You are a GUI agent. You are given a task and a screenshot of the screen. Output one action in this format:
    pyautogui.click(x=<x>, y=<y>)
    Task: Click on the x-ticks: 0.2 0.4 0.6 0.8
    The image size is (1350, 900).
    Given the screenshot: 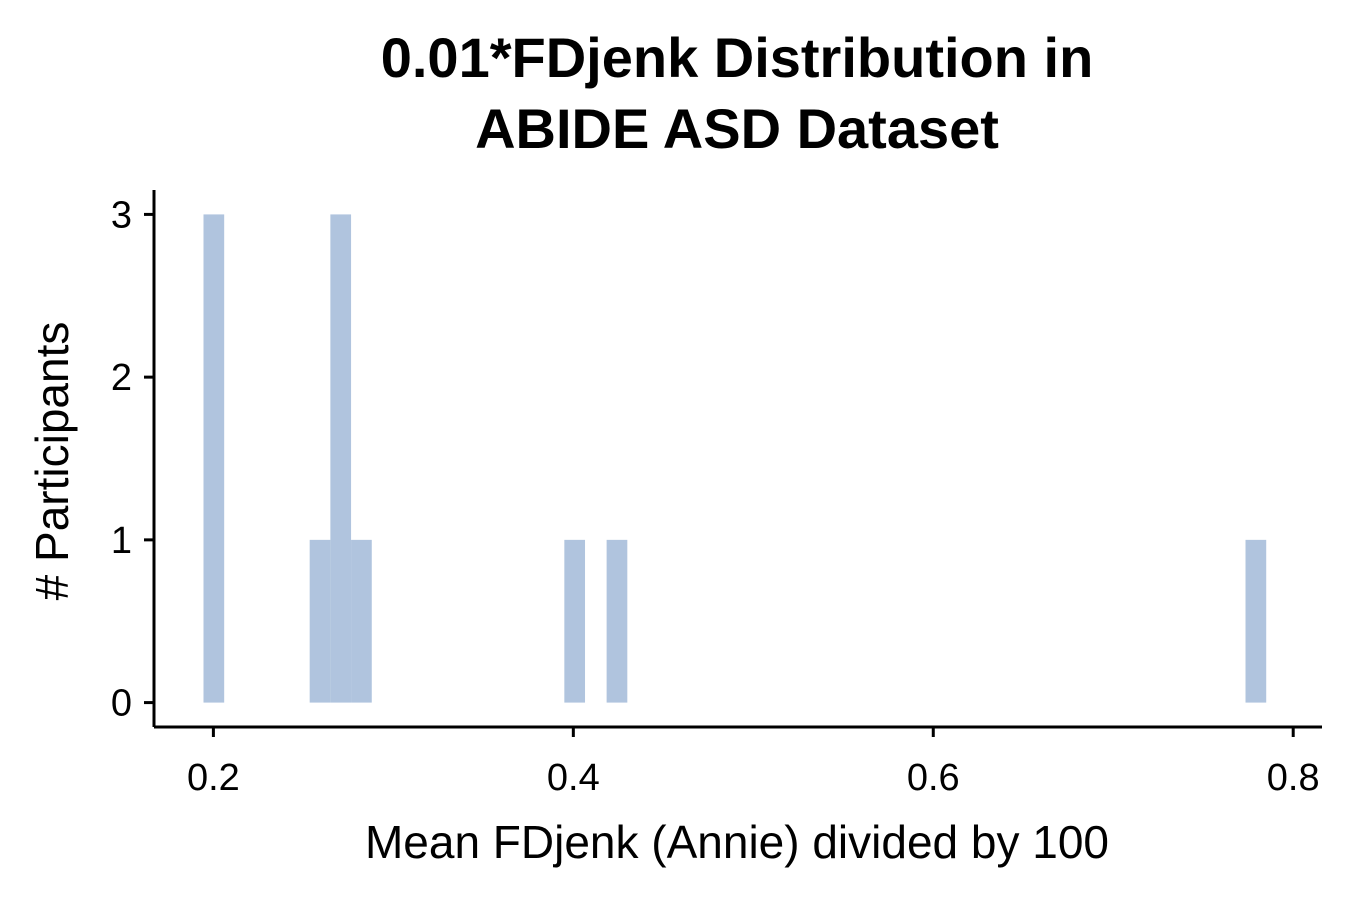 What is the action you would take?
    pyautogui.click(x=753, y=763)
    